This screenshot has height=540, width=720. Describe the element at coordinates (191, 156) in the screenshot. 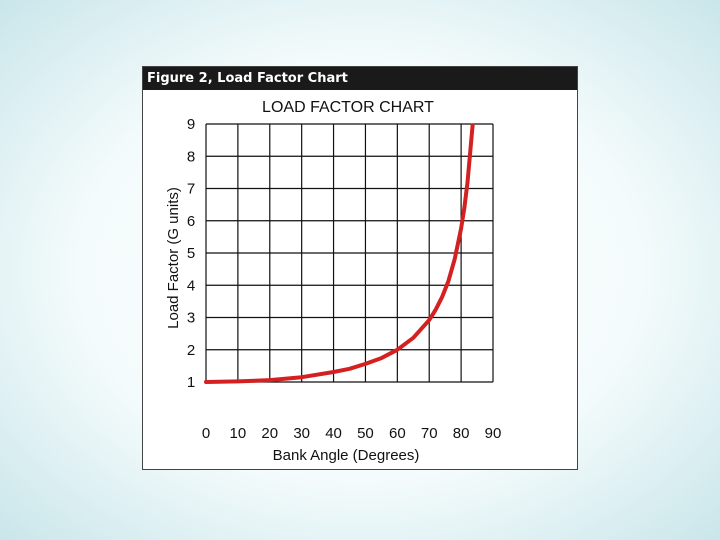

I see `y-tick-label: 8` at that location.